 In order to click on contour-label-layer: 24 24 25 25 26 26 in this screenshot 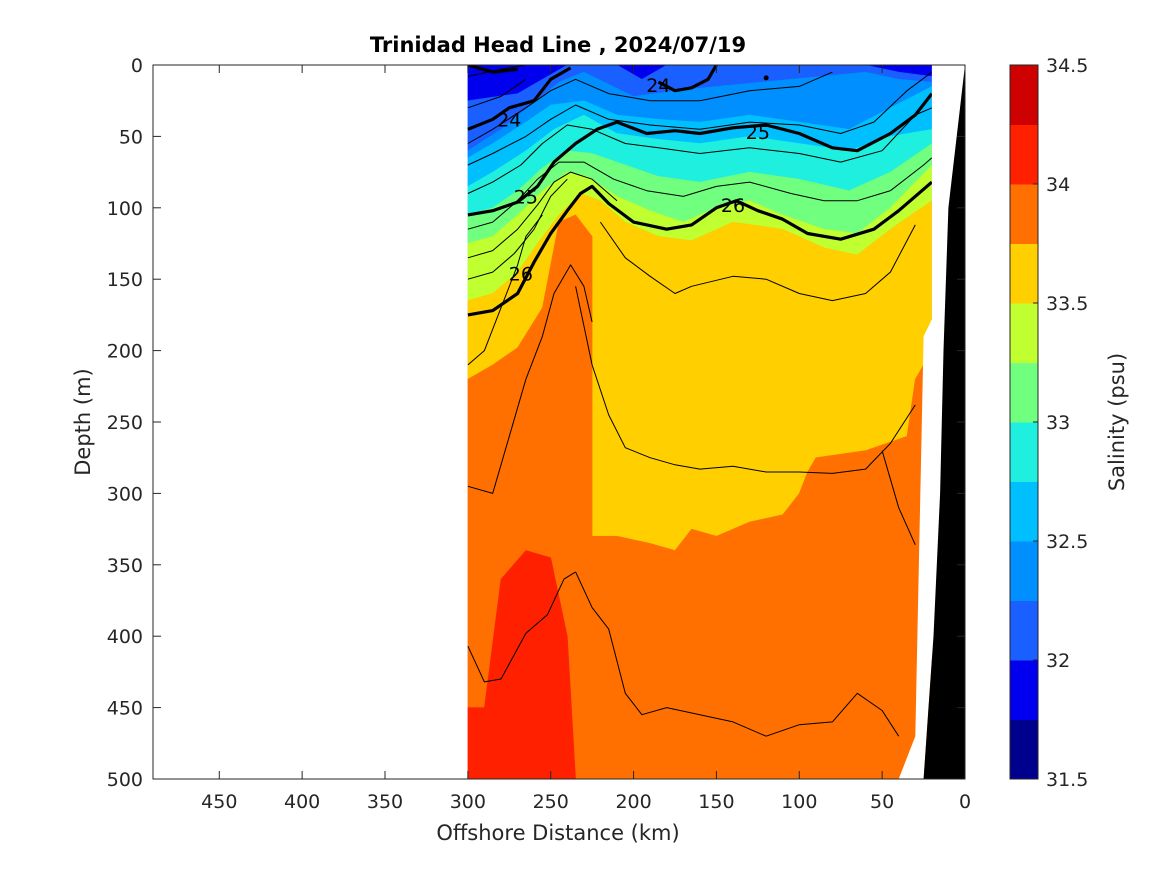, I will do `click(633, 180)`.